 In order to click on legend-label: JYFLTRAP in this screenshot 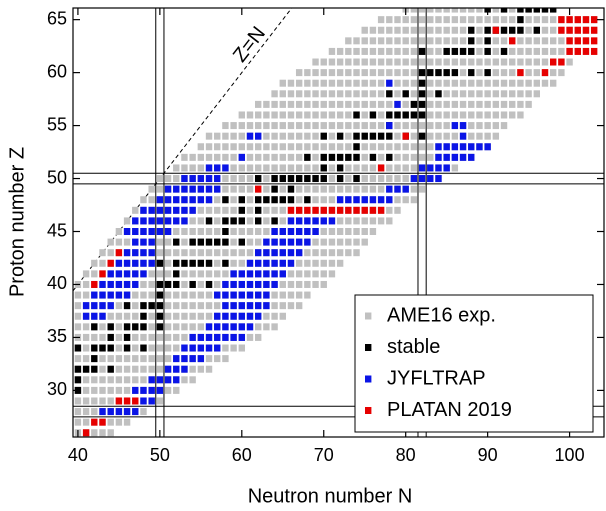, I will do `click(436, 378)`.